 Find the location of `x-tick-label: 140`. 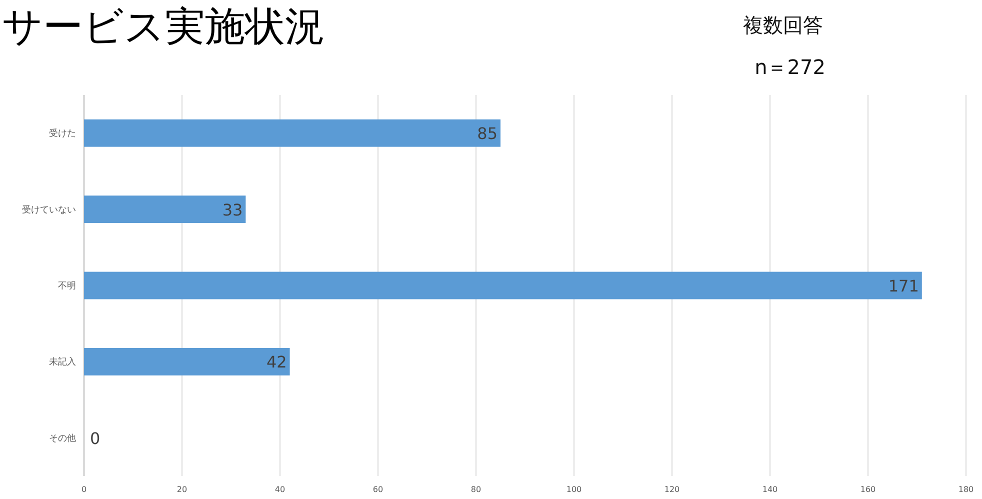

x-tick-label: 140 is located at coordinates (770, 489).